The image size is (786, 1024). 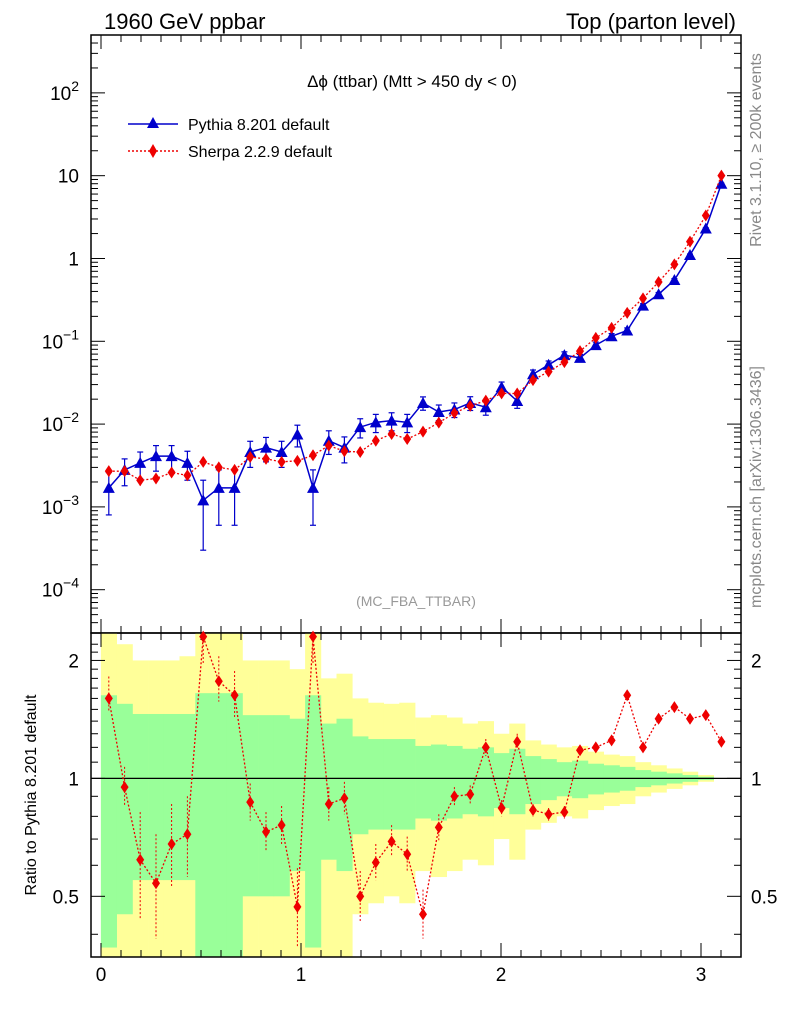 I want to click on legend-sherpa-label: Sherpa 2.2.9 default, so click(x=260, y=152).